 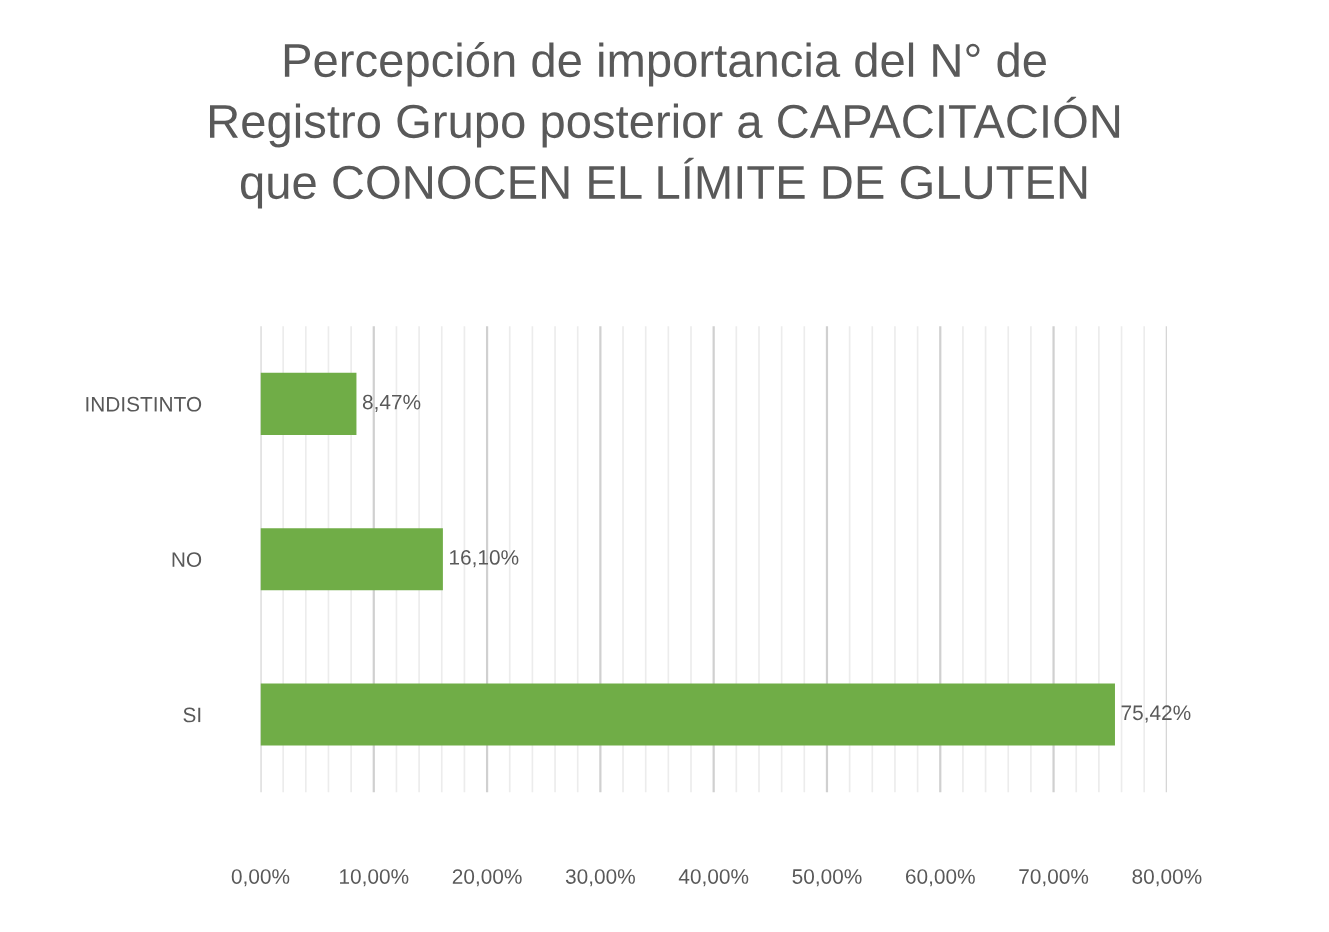 I want to click on x-tick-label: 30,00%, so click(x=600, y=878).